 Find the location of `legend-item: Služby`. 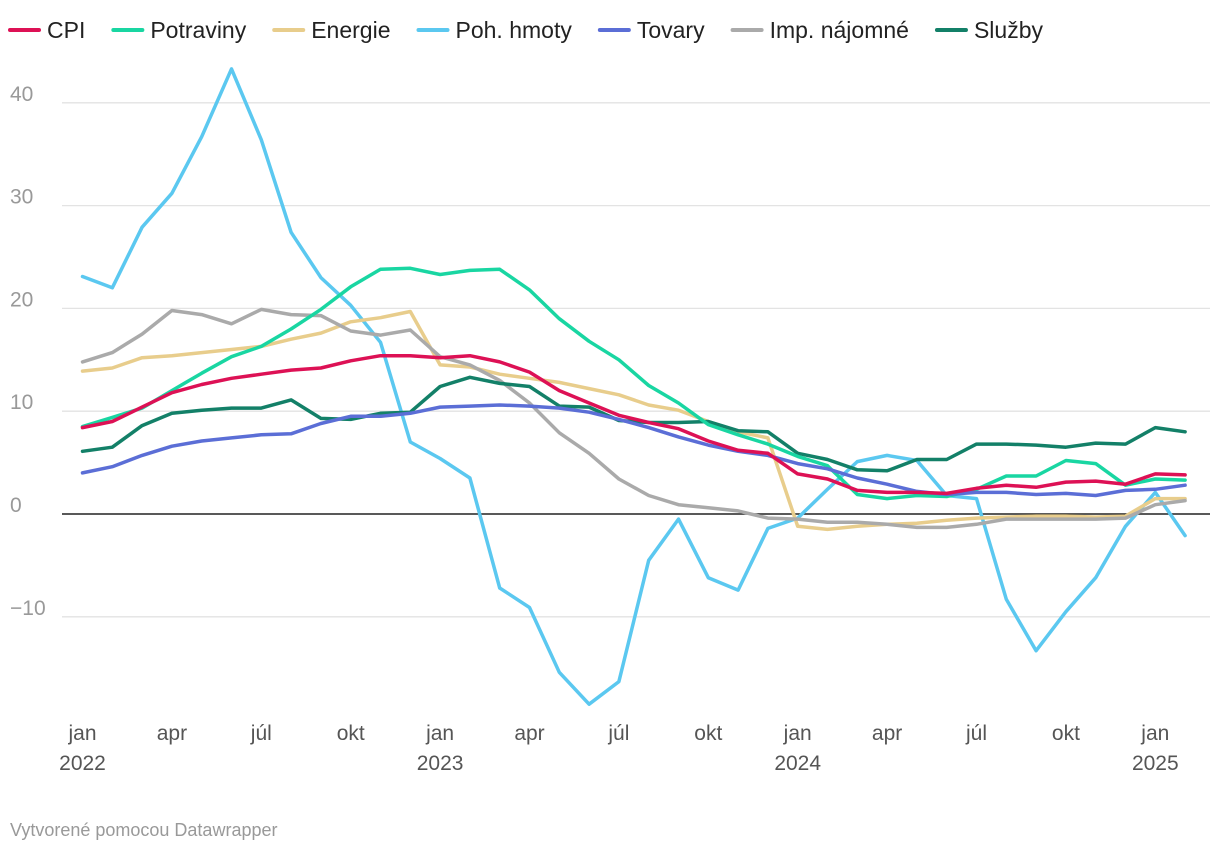

legend-item: Služby is located at coordinates (989, 30).